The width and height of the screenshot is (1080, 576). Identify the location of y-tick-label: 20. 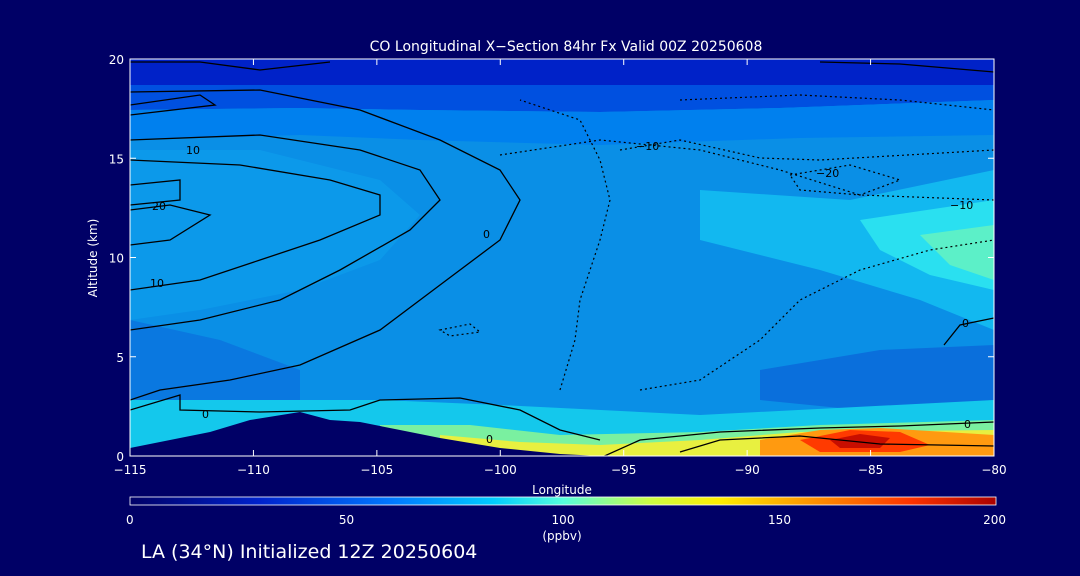
(116, 60).